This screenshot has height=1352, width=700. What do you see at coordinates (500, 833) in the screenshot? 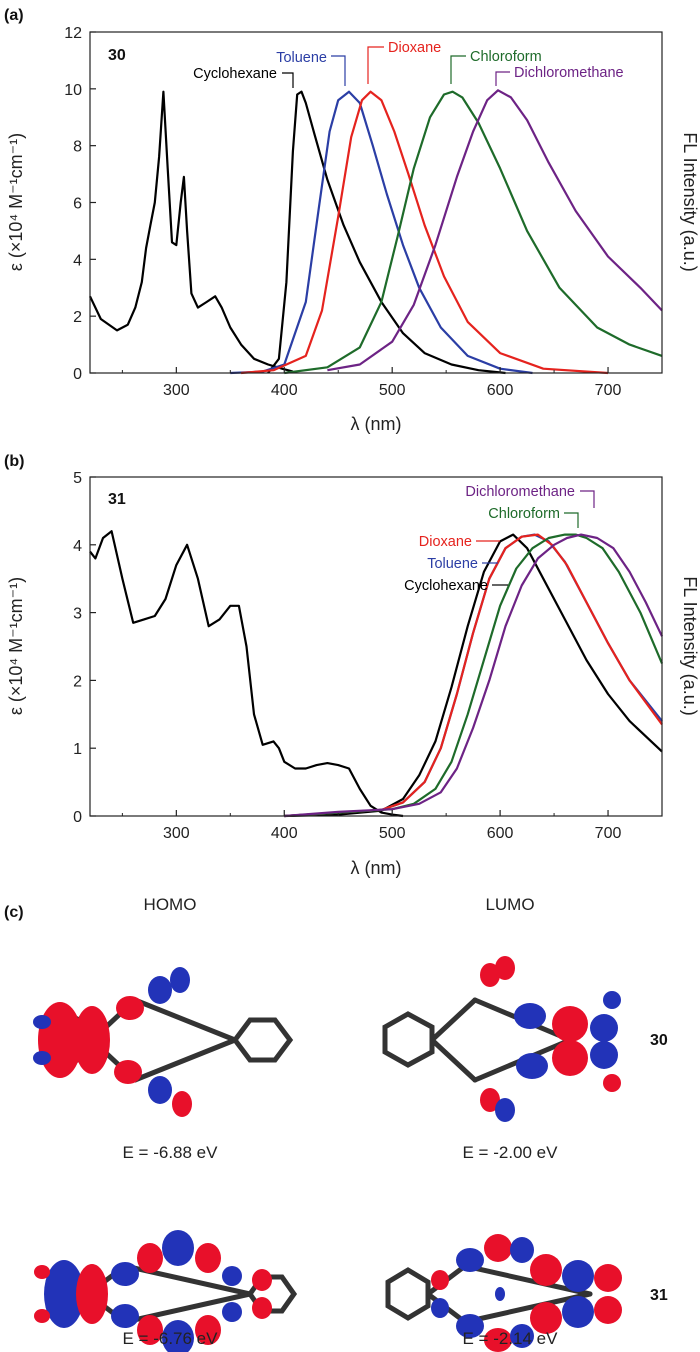
I see `chart-b-x-tick-label: 600` at bounding box center [500, 833].